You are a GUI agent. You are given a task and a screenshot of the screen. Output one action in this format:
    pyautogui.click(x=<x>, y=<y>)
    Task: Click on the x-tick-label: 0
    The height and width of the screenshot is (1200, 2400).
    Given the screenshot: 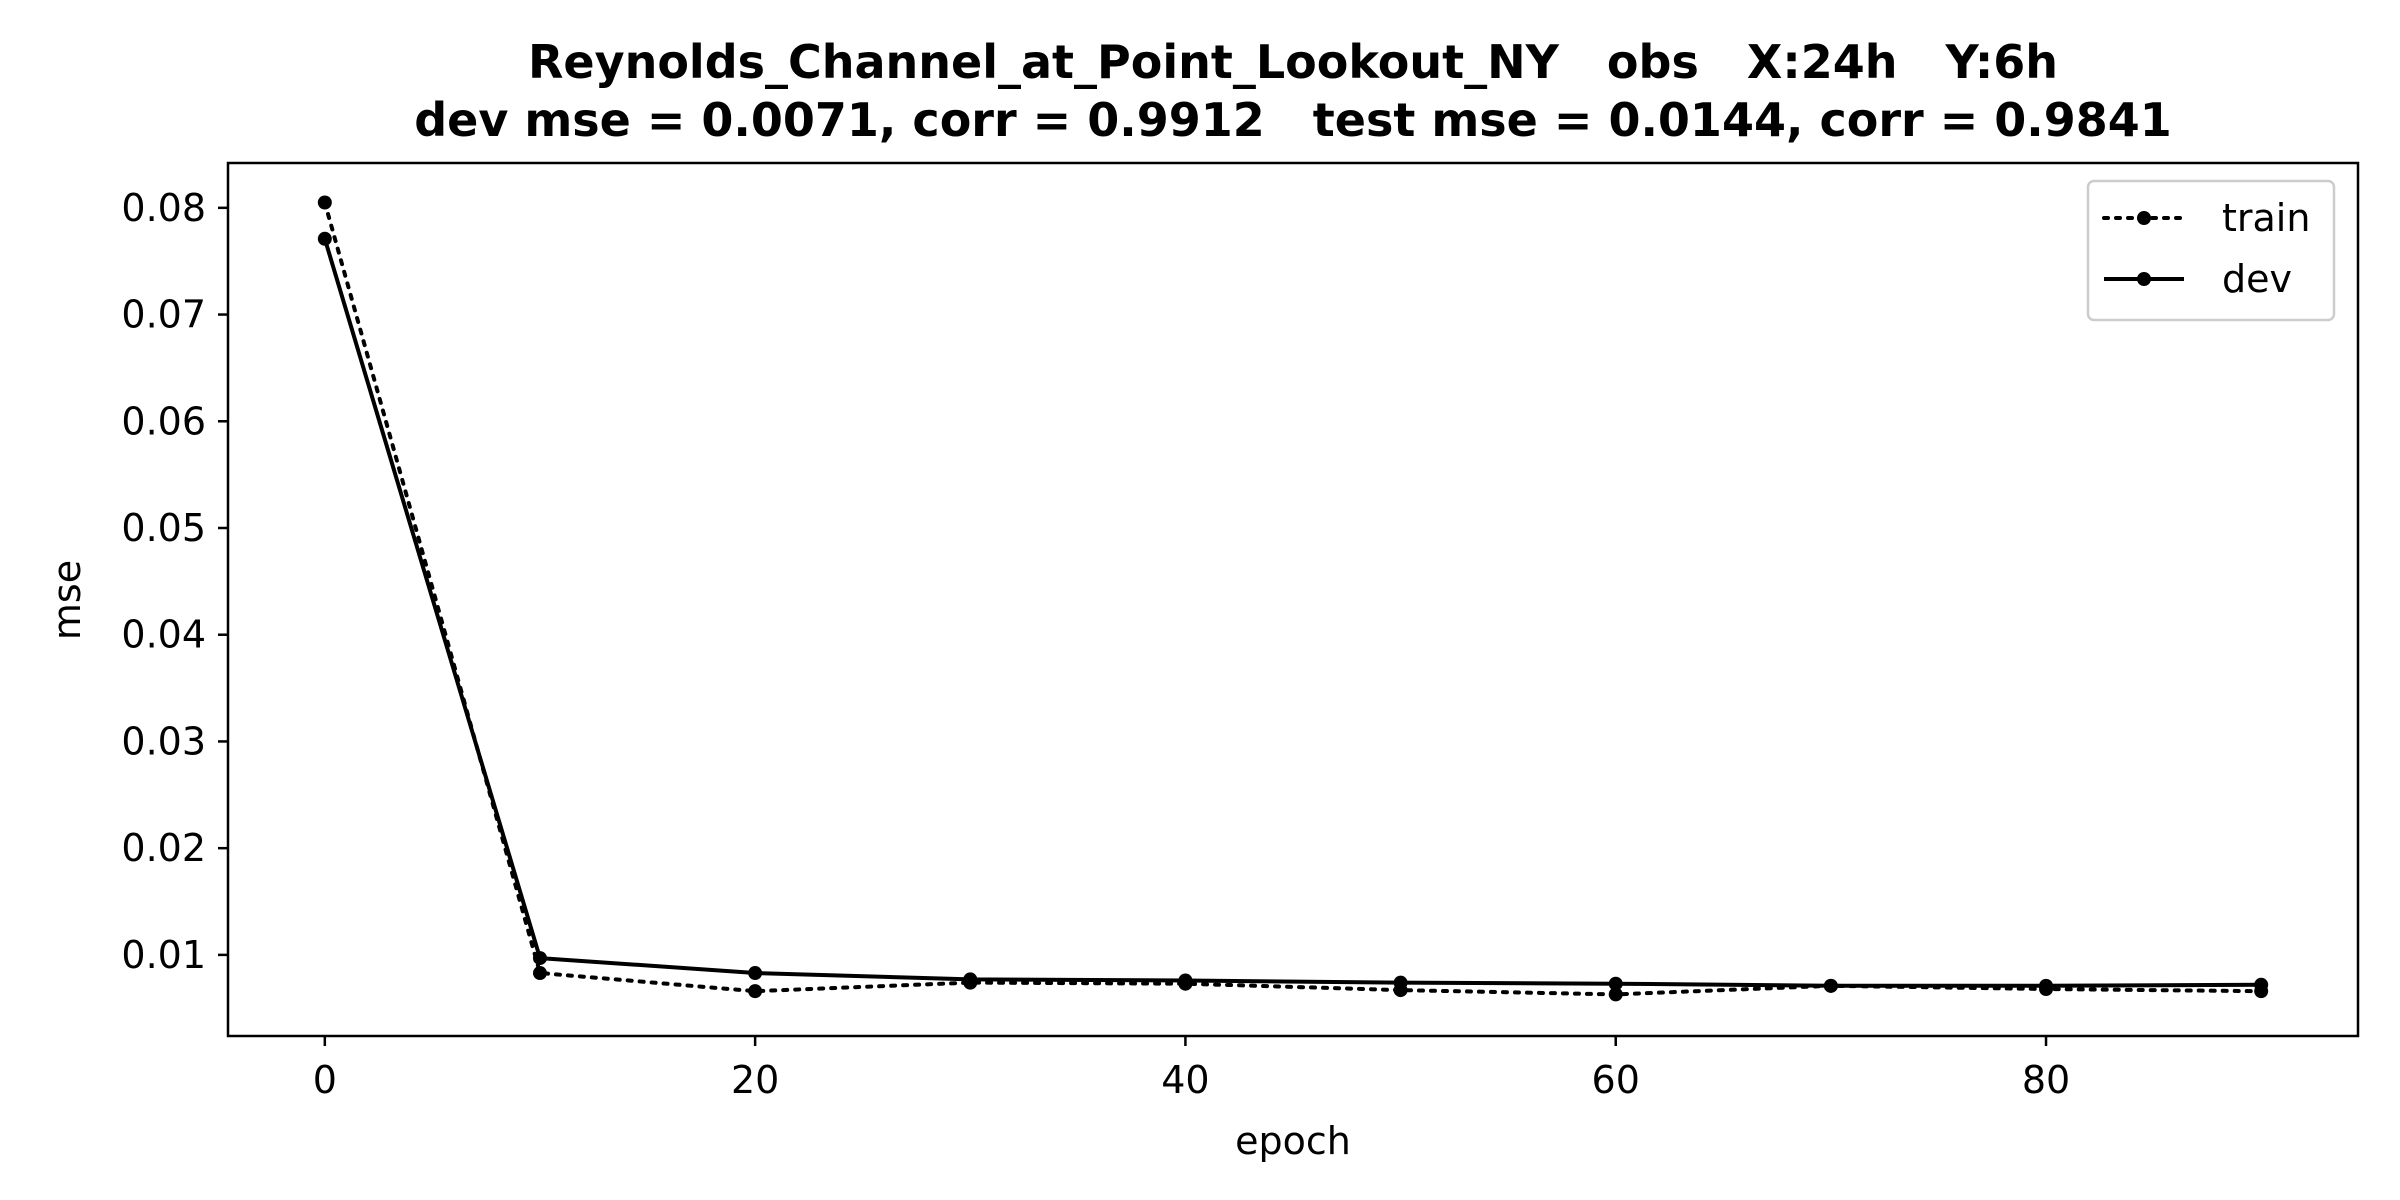 What is the action you would take?
    pyautogui.click(x=325, y=1080)
    